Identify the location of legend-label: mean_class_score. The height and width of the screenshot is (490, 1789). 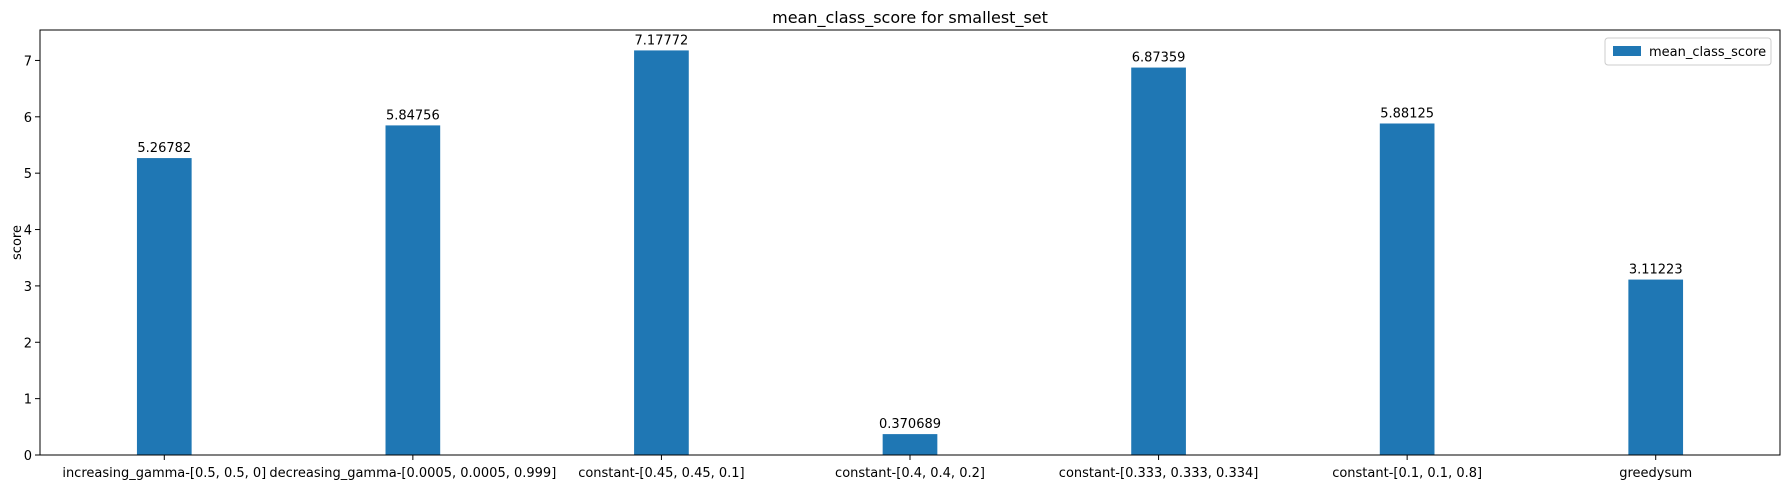
(1707, 52).